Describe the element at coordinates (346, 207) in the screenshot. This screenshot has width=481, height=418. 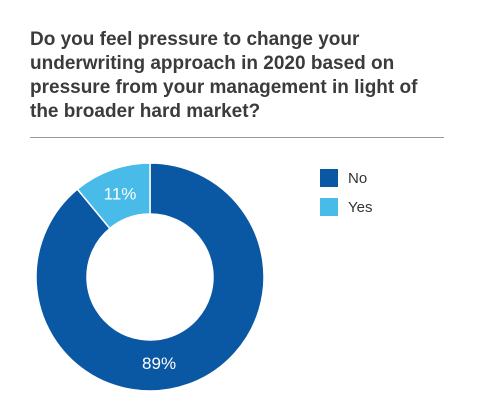
I see `legend-item-yes: Yes` at that location.